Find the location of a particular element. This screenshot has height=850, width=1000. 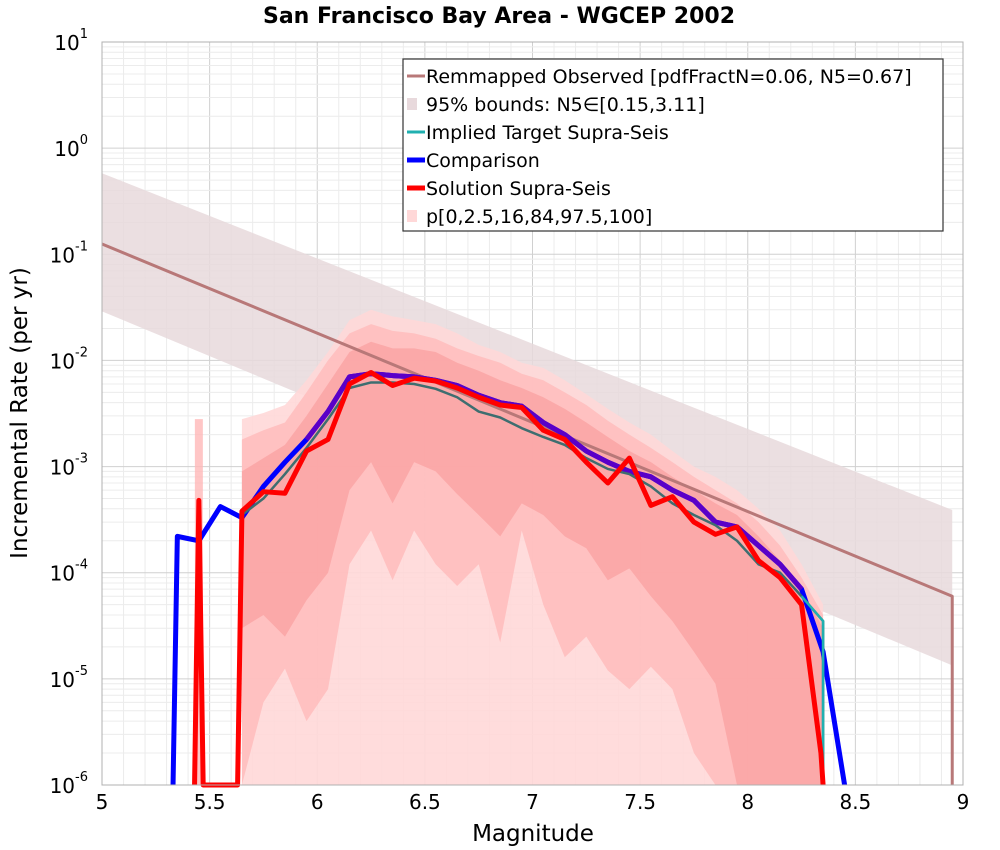

y-tick-label: 10¹ is located at coordinates (71, 41).